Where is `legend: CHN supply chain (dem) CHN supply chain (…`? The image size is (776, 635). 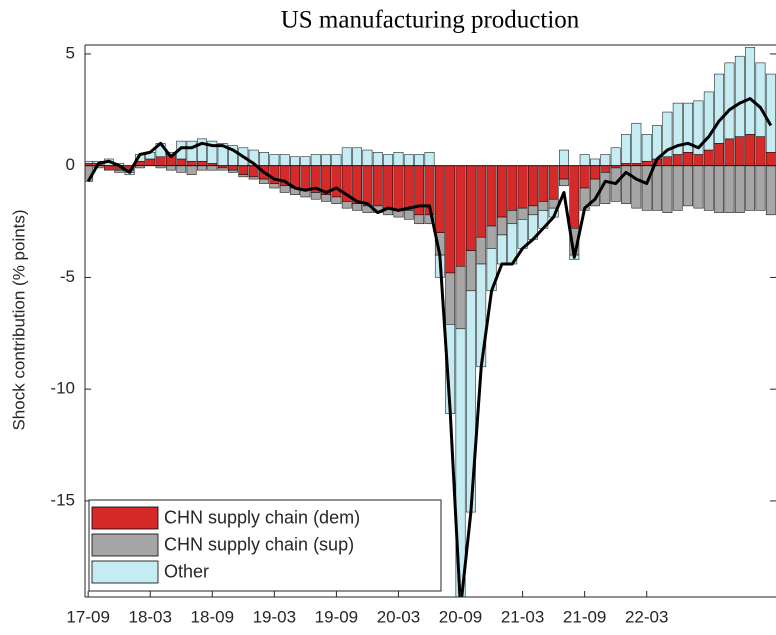
legend: CHN supply chain (dem) CHN supply chain (… is located at coordinates (265, 545).